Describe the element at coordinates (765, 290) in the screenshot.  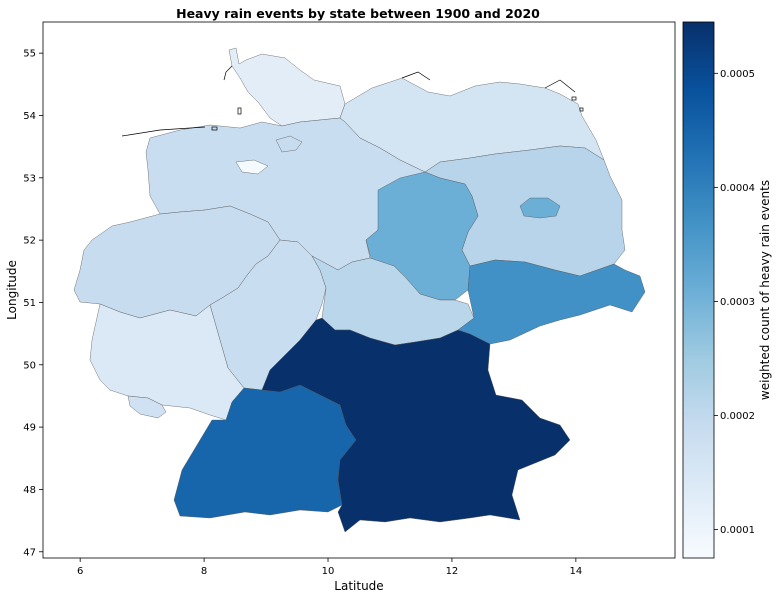
I see `colorbar-label: weighted count of heavy rain events` at that location.